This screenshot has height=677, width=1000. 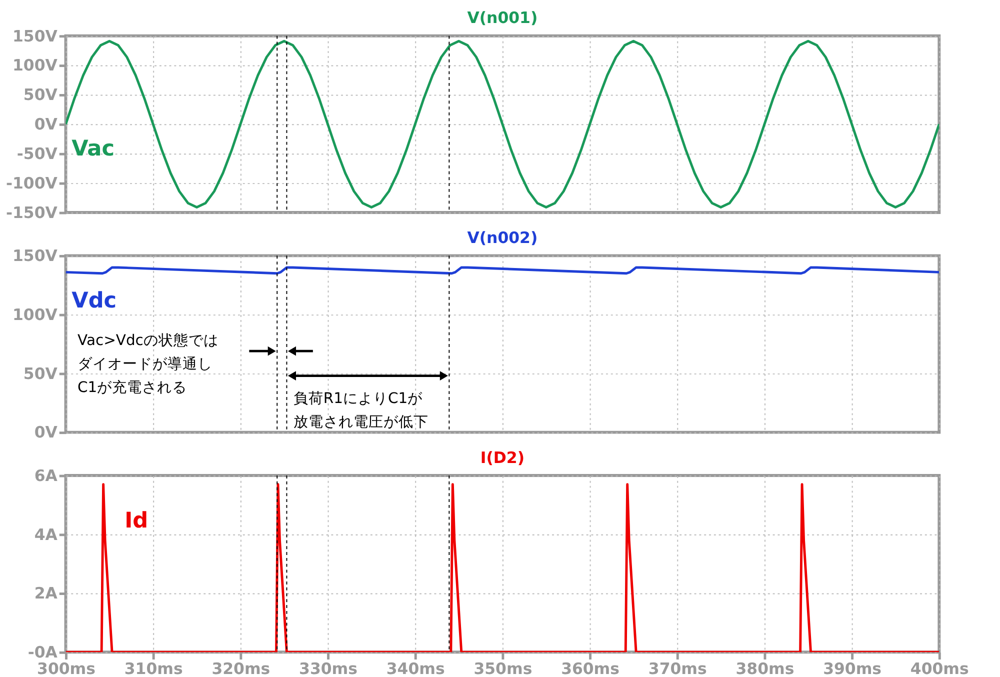 What do you see at coordinates (590, 668) in the screenshot?
I see `x-tick-label: 360ms` at bounding box center [590, 668].